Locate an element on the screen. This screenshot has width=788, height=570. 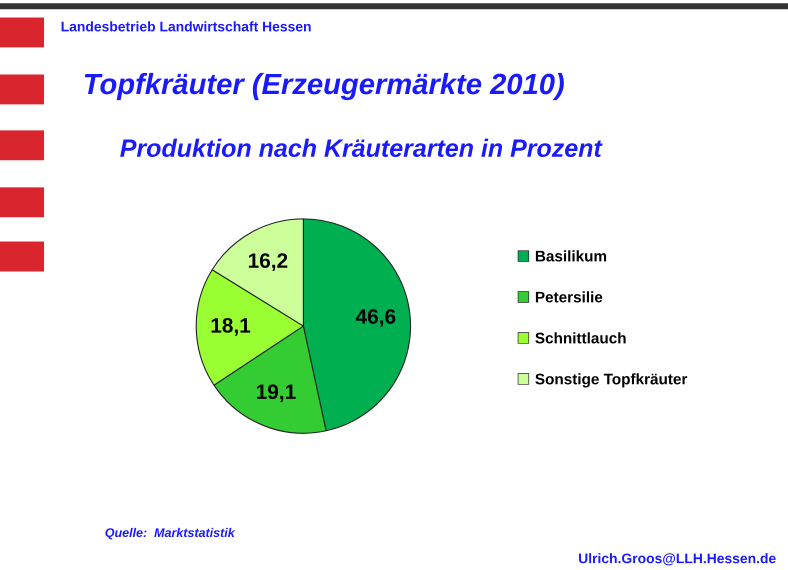
source-note: Quelle: Marktstatistik is located at coordinates (170, 534).